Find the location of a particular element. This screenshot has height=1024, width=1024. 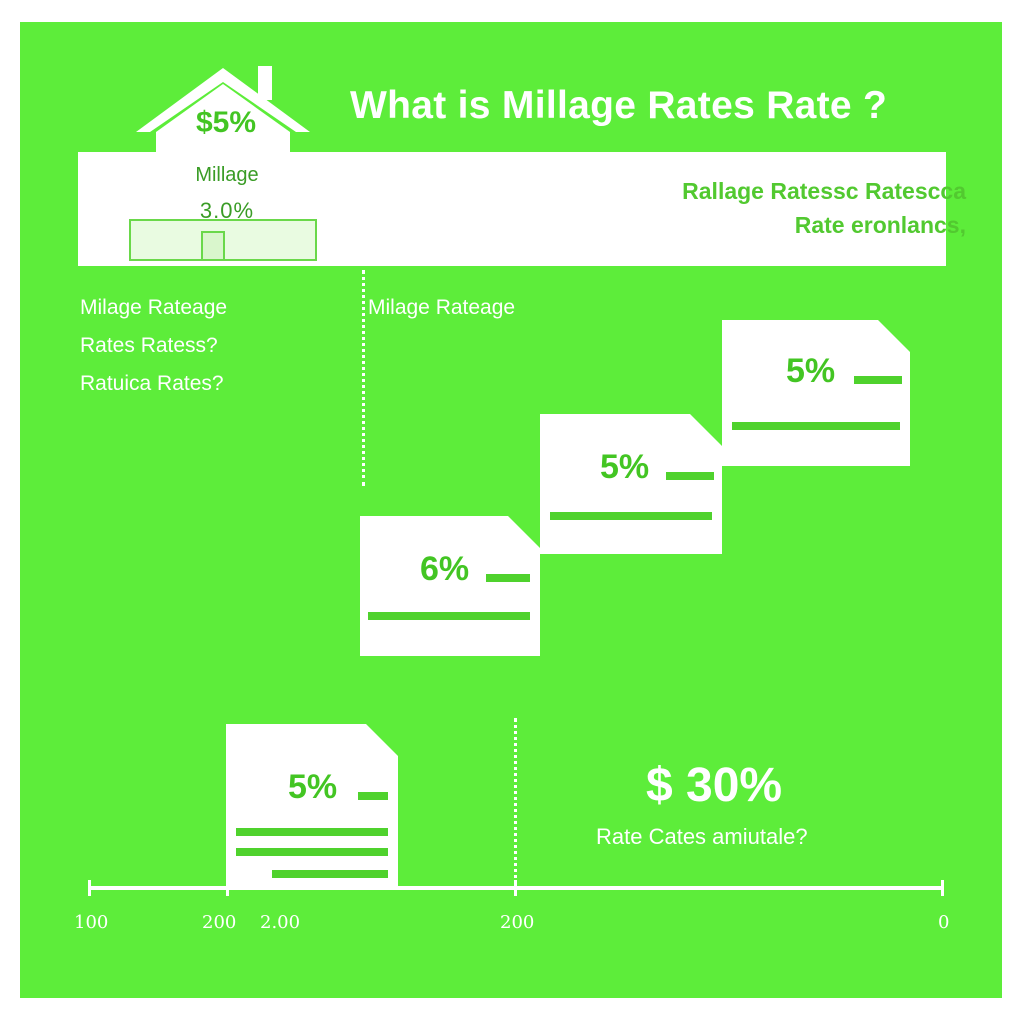

axis-label-4: 200 is located at coordinates (517, 922).